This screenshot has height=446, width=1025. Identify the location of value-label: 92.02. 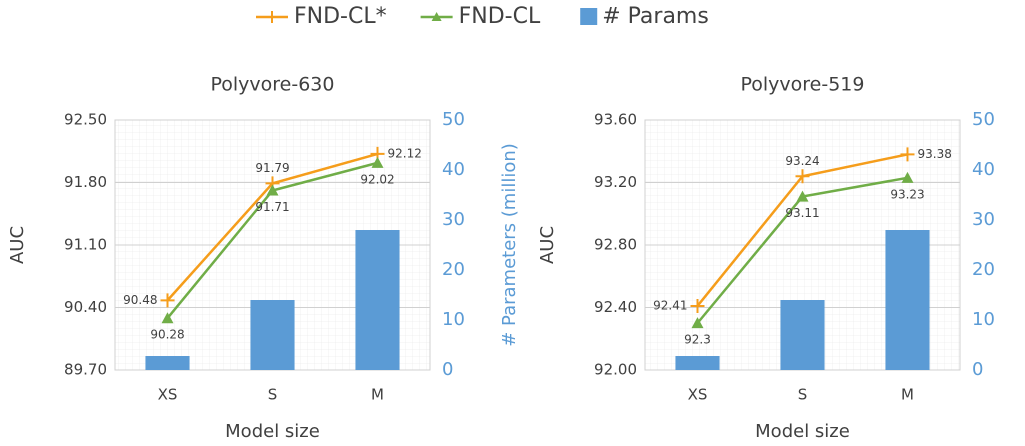
(377, 179).